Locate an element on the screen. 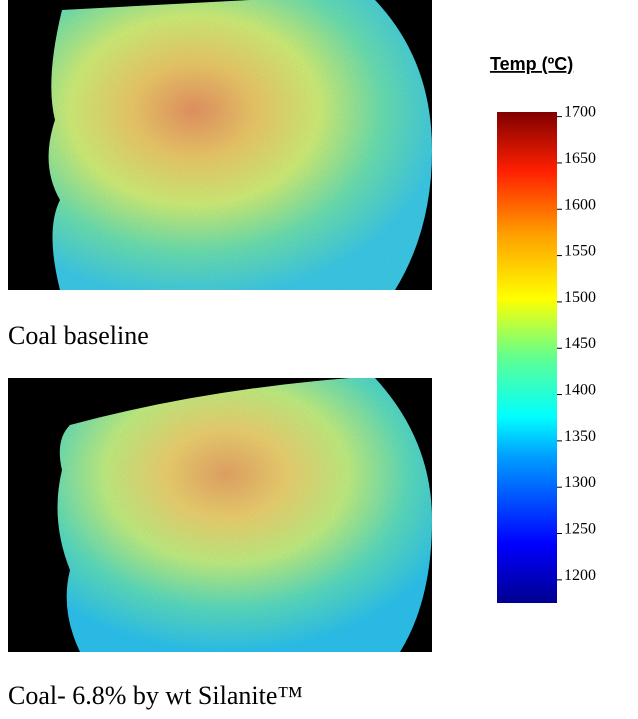 The image size is (638, 719). tick-label: 1700 is located at coordinates (580, 112).